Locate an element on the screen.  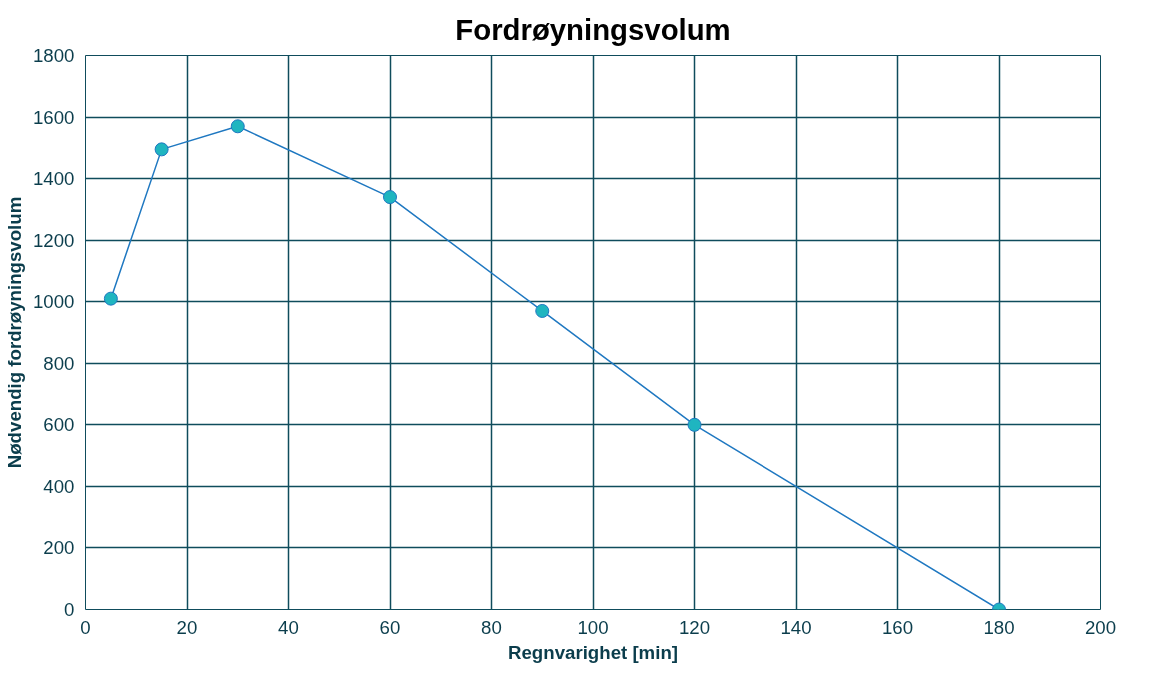
x-tick-label: 0 is located at coordinates (85, 627).